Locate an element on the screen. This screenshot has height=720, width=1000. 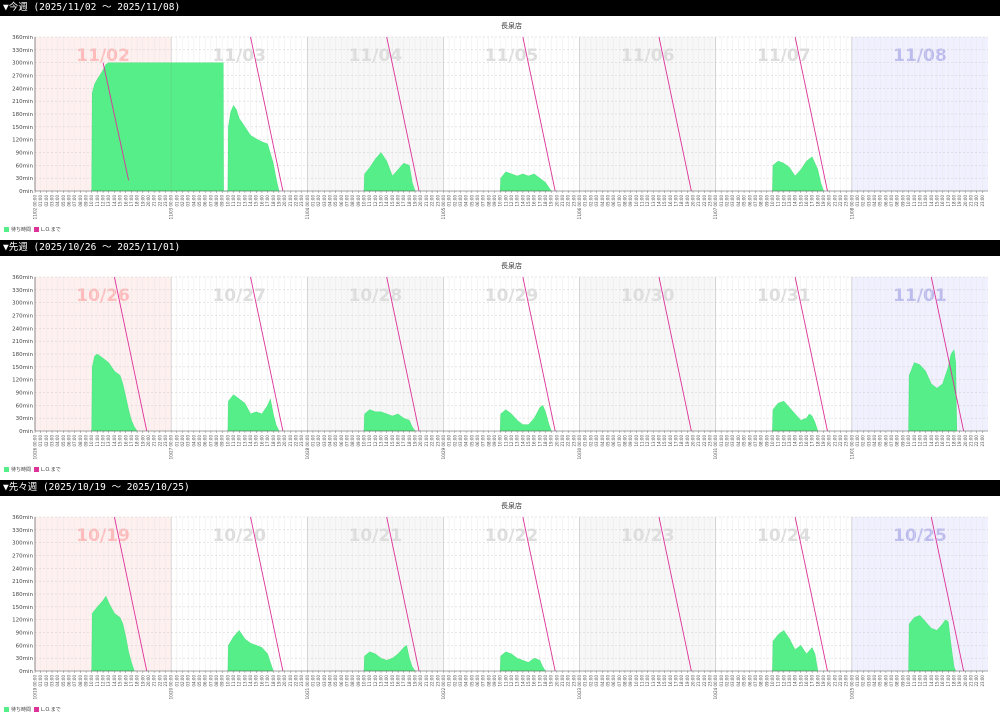
y-tick-label: 240min is located at coordinates (22, 329).